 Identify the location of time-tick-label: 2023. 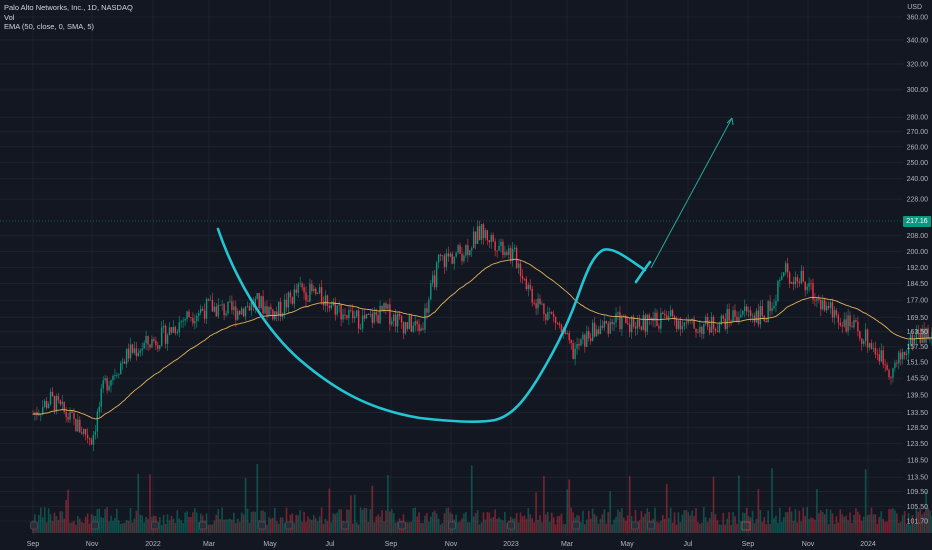
(511, 544).